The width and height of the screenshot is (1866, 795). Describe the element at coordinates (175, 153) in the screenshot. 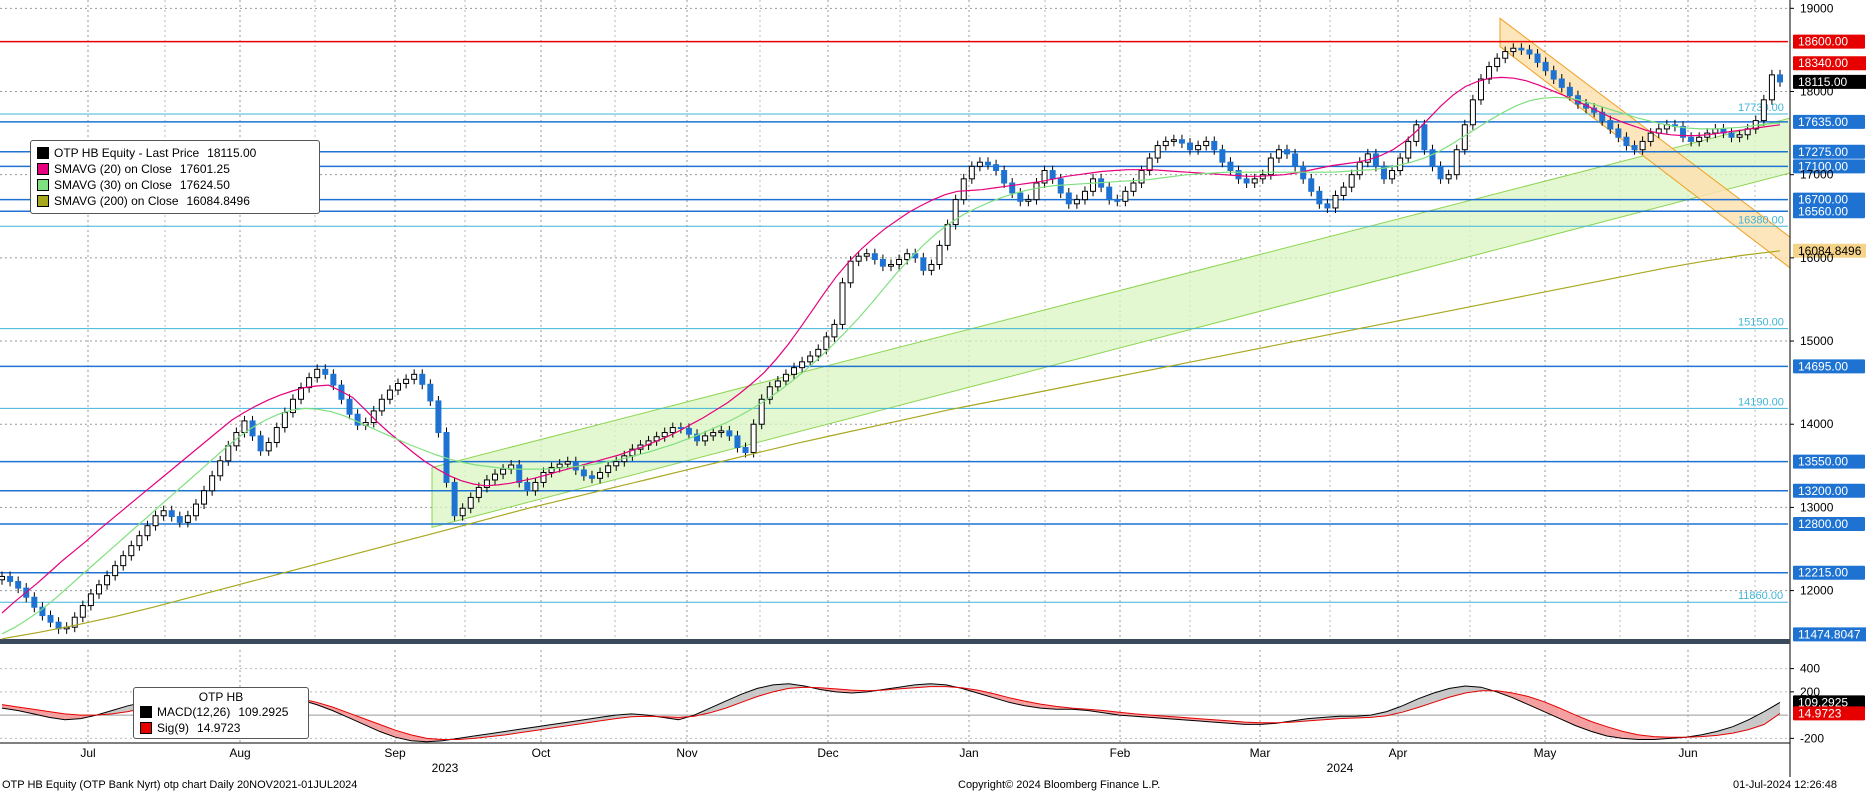

I see `legend-entry: OTP HB Equity - Last Price 18115.00` at that location.